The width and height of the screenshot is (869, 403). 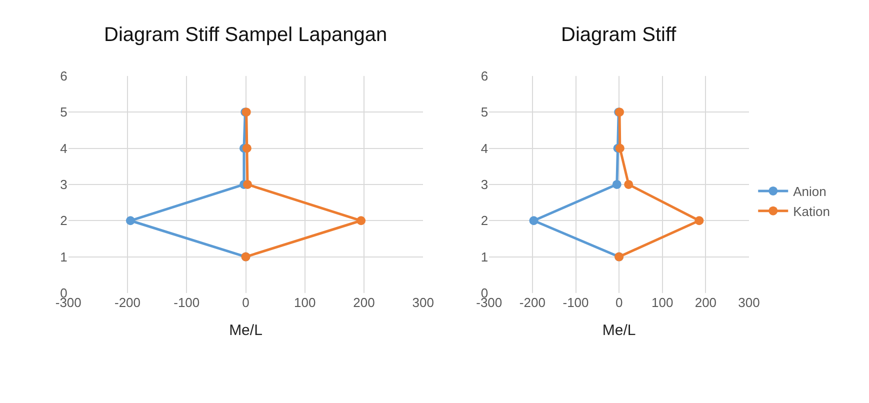 What do you see at coordinates (246, 35) in the screenshot?
I see `chart-title: Diagram Stiff Sampel Lapangan` at bounding box center [246, 35].